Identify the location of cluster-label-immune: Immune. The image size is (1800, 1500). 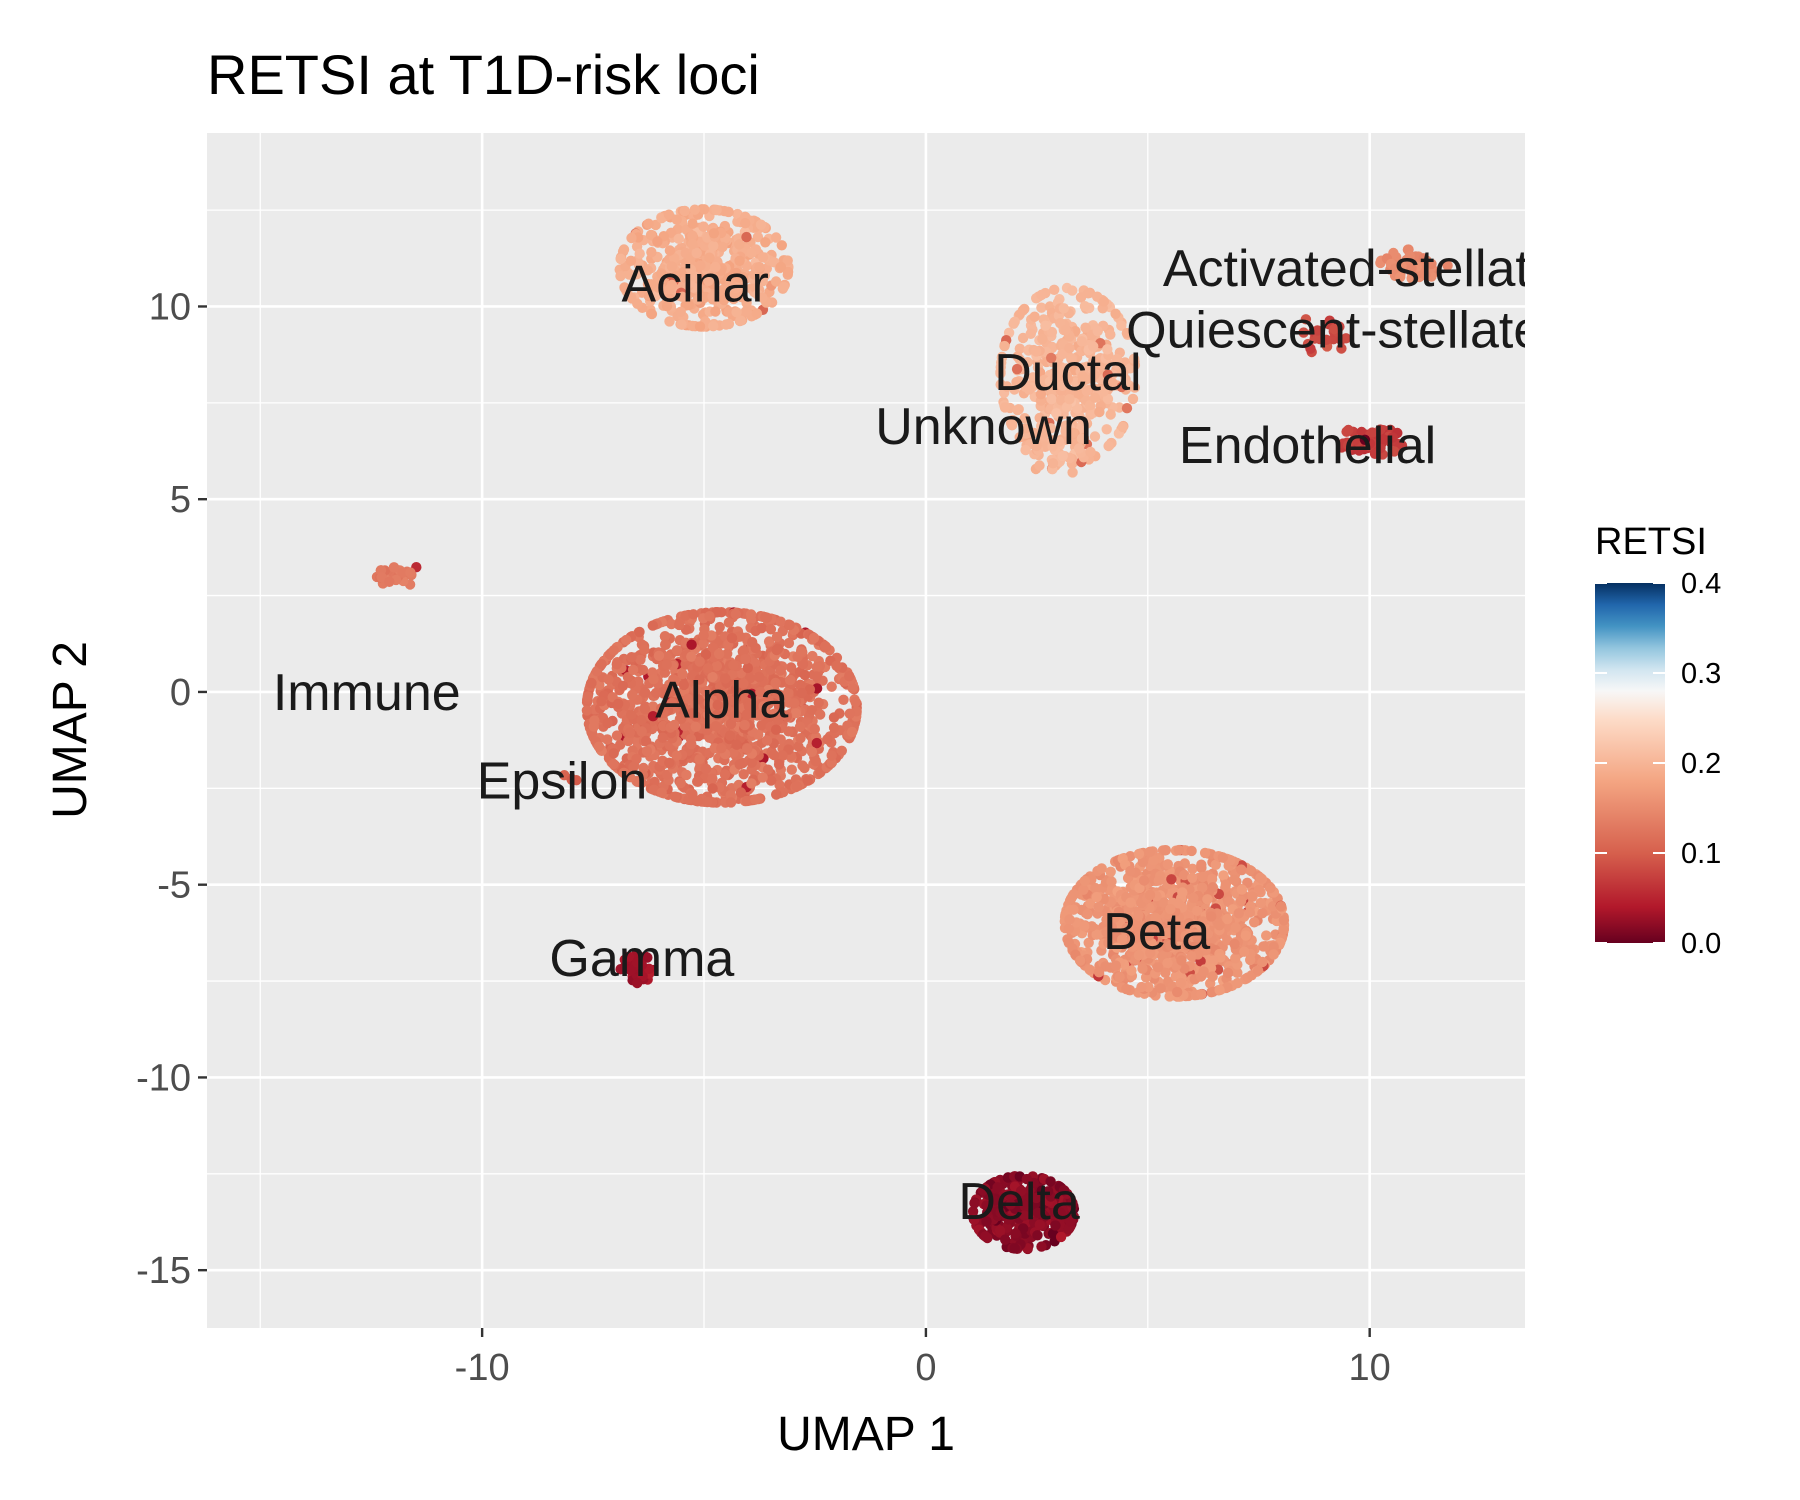
(367, 693).